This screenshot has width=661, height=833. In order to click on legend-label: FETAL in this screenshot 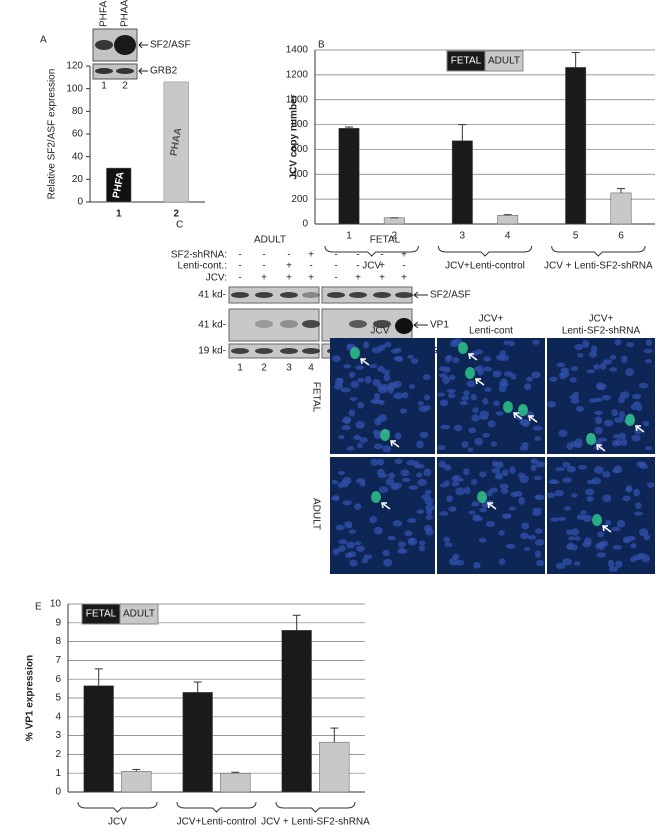, I will do `click(101, 614)`.